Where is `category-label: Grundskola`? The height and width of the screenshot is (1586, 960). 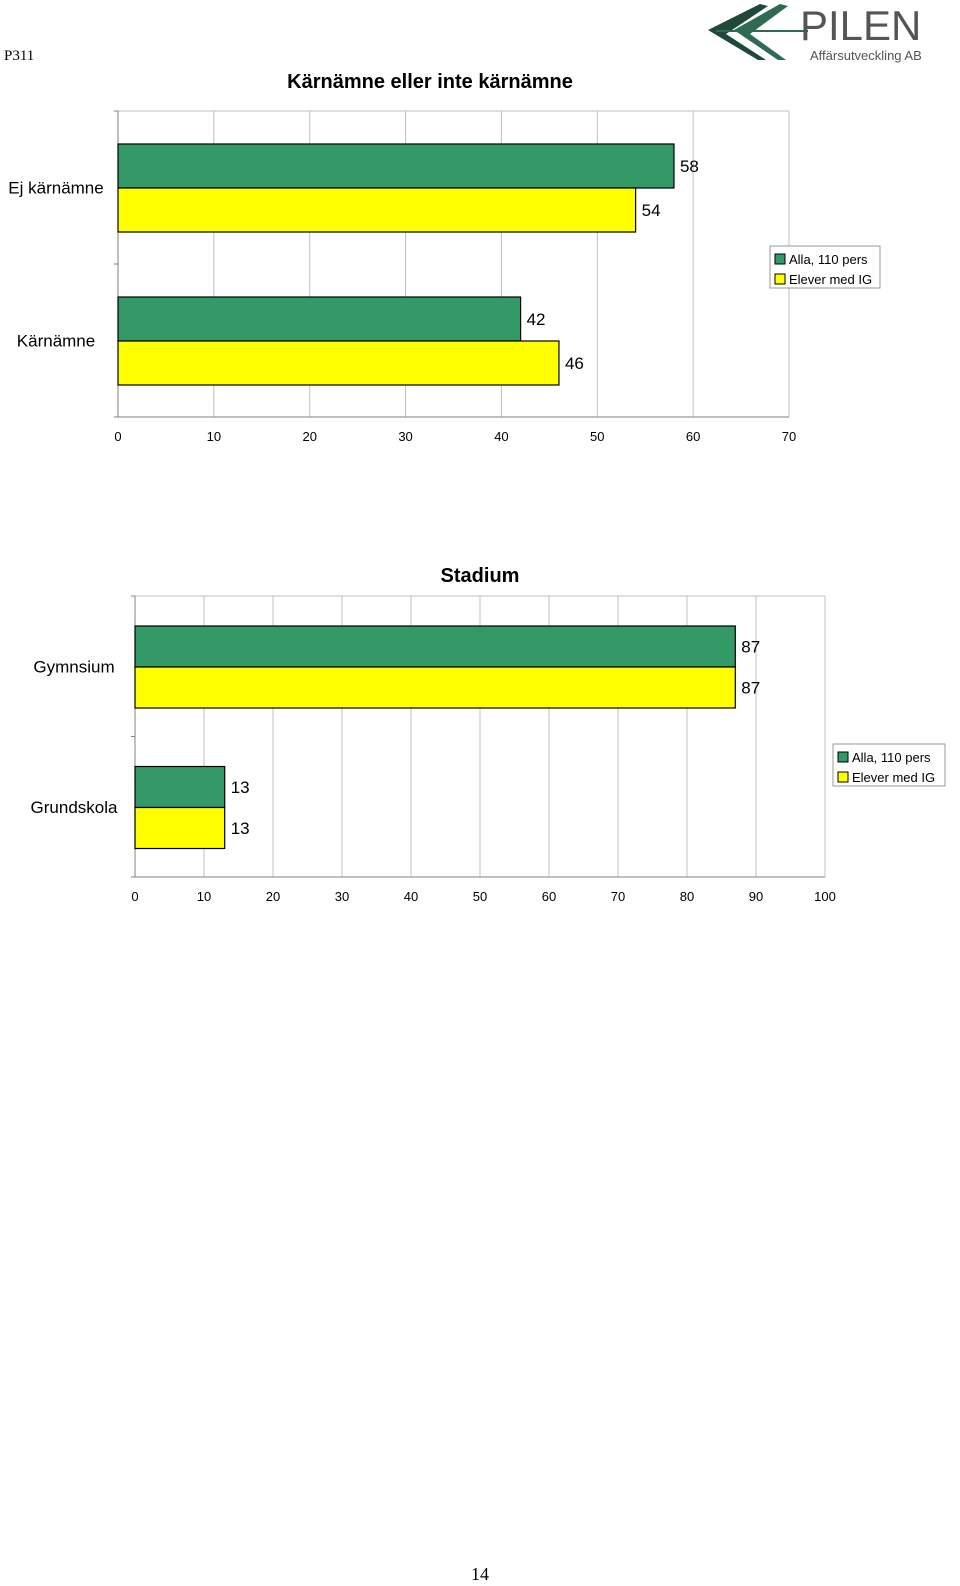 category-label: Grundskola is located at coordinates (74, 807).